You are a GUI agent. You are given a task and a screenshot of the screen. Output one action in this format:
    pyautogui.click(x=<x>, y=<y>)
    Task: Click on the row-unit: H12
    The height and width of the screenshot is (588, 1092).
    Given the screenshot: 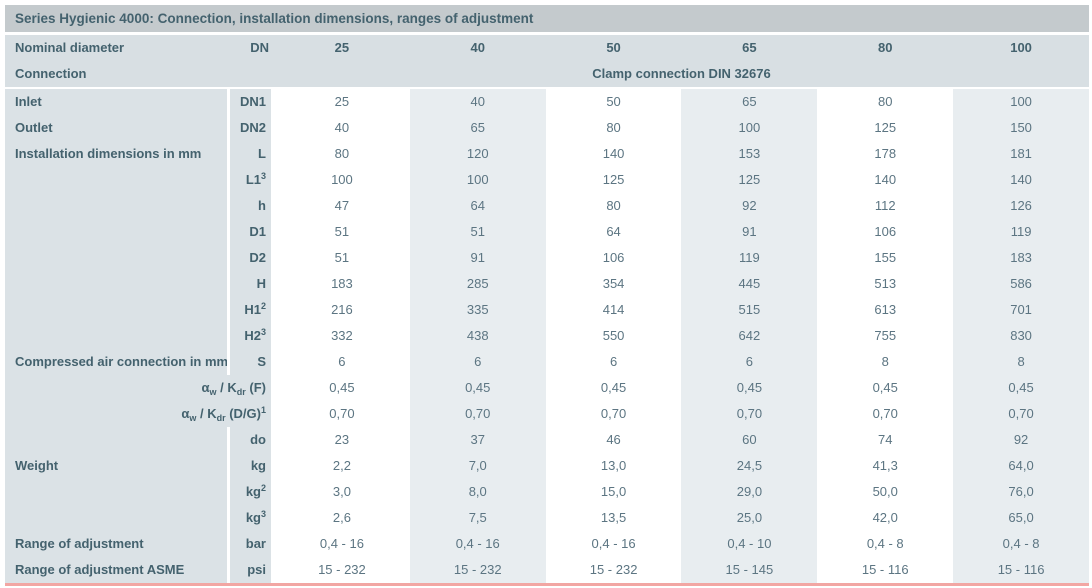 What is the action you would take?
    pyautogui.click(x=250, y=310)
    